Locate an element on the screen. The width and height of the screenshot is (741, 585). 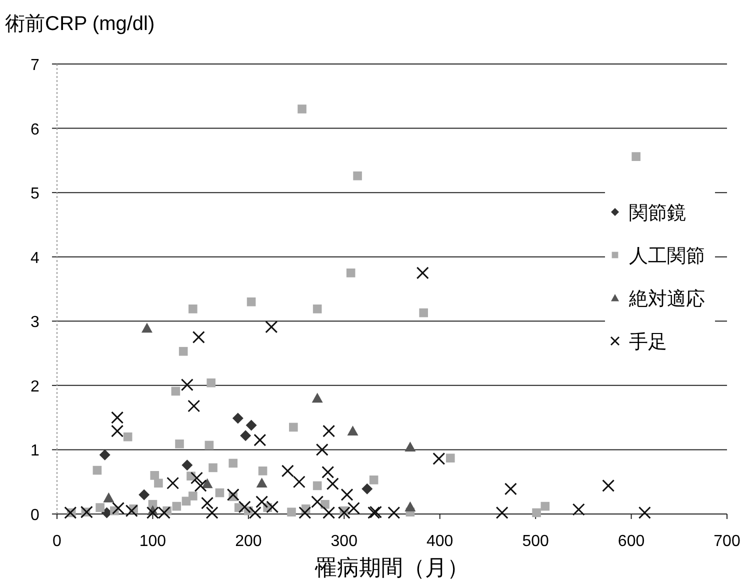
y-tick-label: 1 is located at coordinates (35, 451).